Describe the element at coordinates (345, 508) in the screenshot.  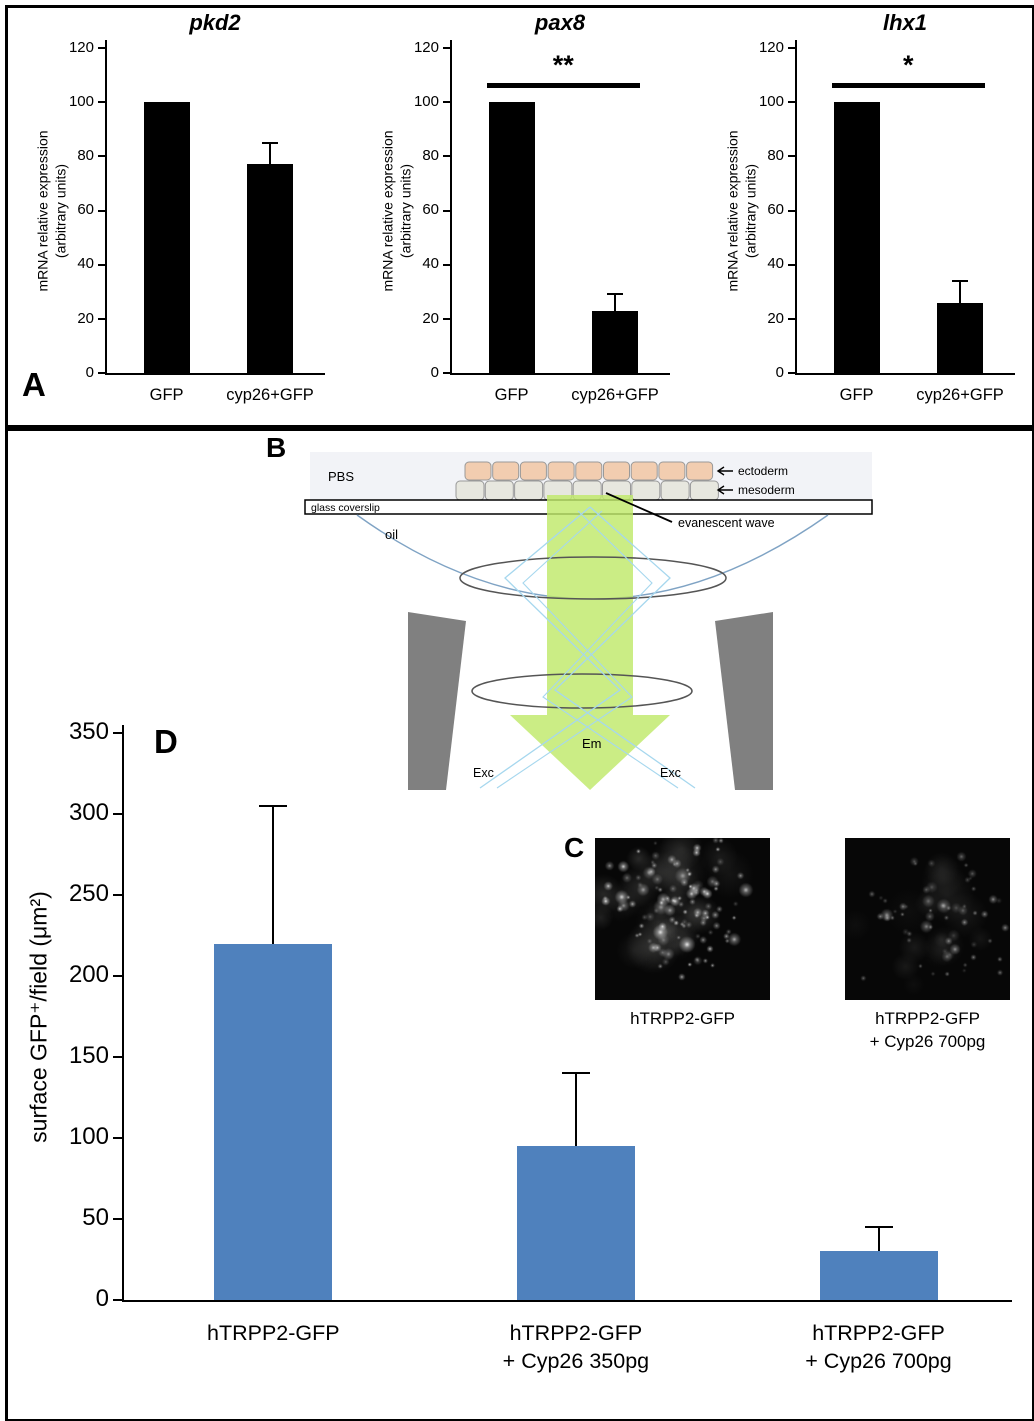
I see `coverslip-label: glass coverslip` at that location.